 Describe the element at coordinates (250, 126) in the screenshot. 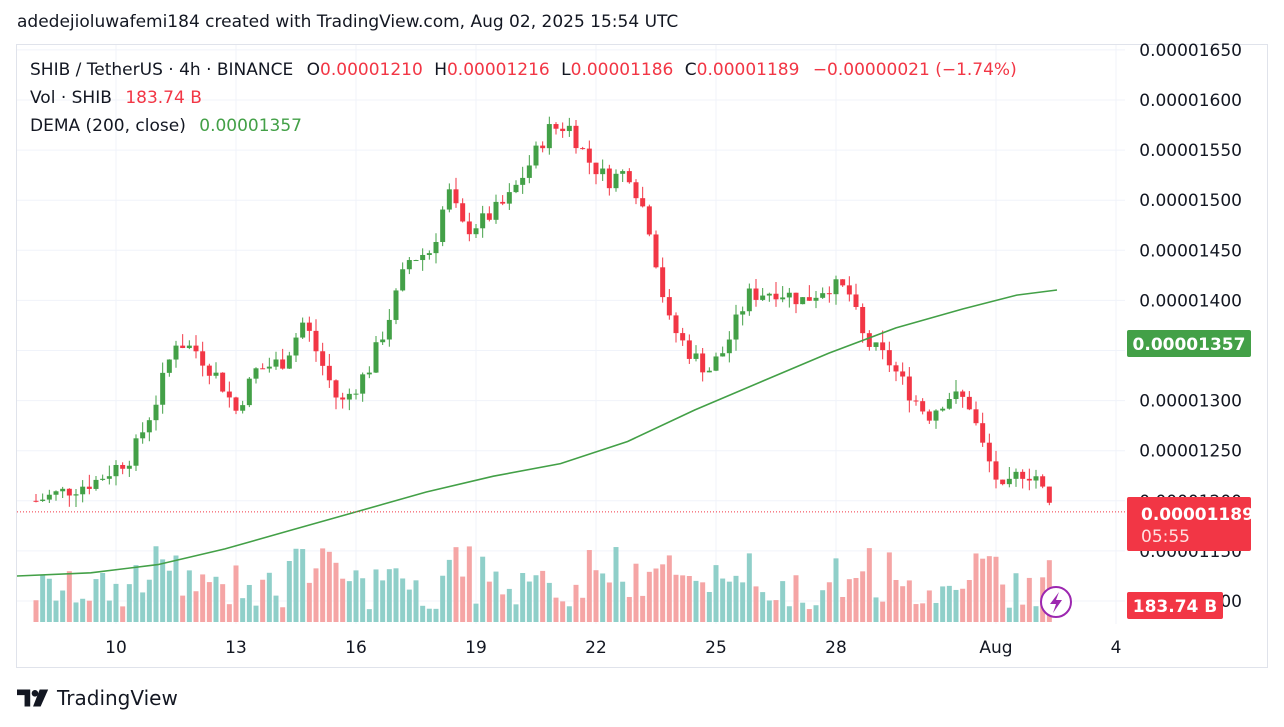

I see `dema-value: 0.00001357` at that location.